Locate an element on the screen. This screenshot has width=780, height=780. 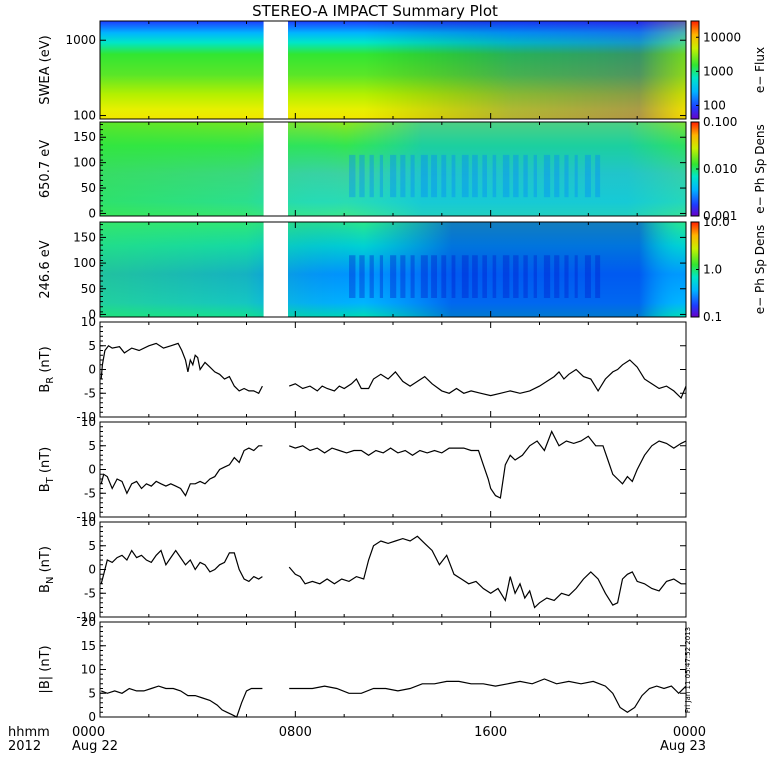
y-axis-label: BT (nT) is located at coordinates (47, 470).